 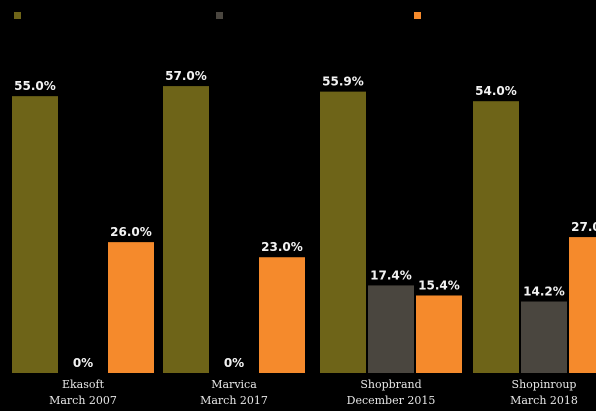 I want to click on category-date-0: March 2007, so click(x=83, y=400).